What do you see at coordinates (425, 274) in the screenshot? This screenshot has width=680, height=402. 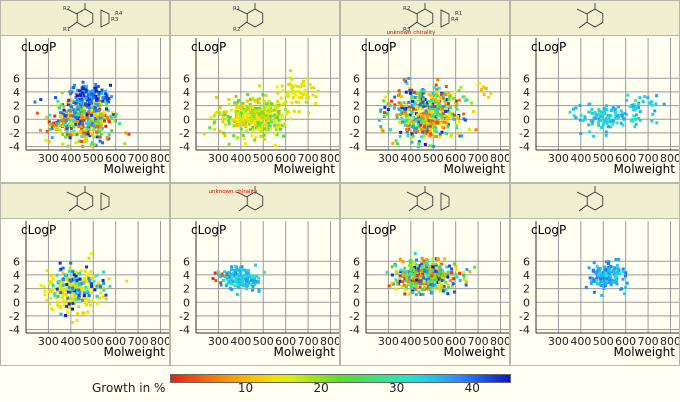 I see `scaffold-panel-7: 300 400 500 600 700 800 -4 -2 0 2 4 6 cLogP Molweight` at bounding box center [425, 274].